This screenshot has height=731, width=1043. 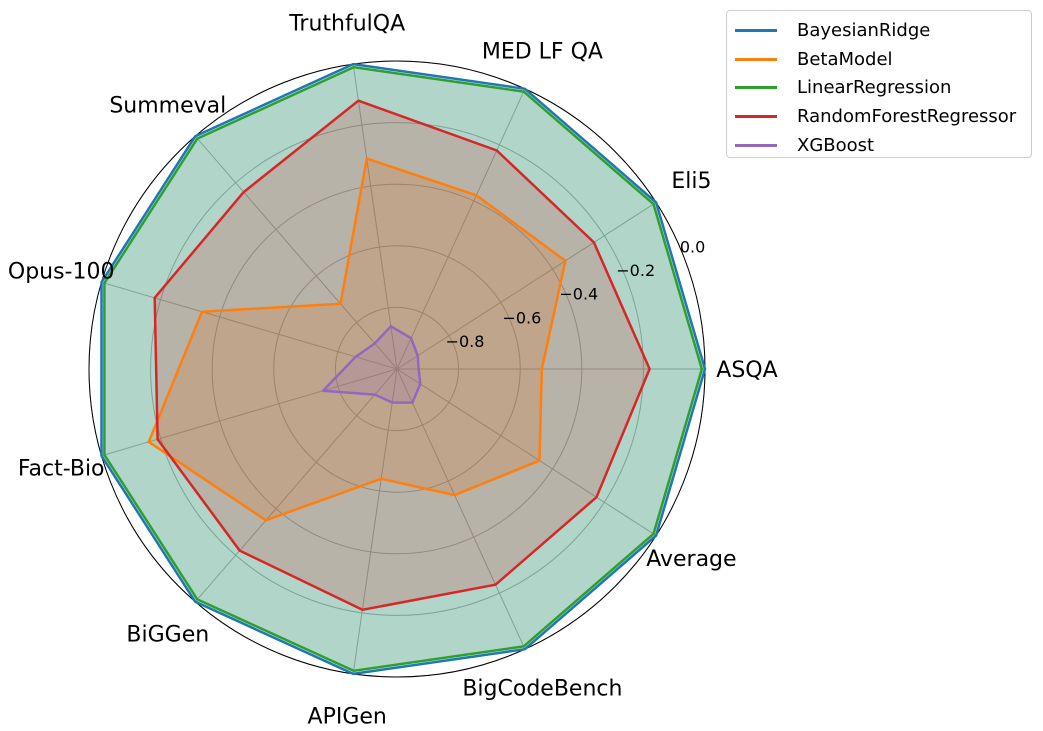 What do you see at coordinates (346, 24) in the screenshot?
I see `axis-label: TruthfulQA` at bounding box center [346, 24].